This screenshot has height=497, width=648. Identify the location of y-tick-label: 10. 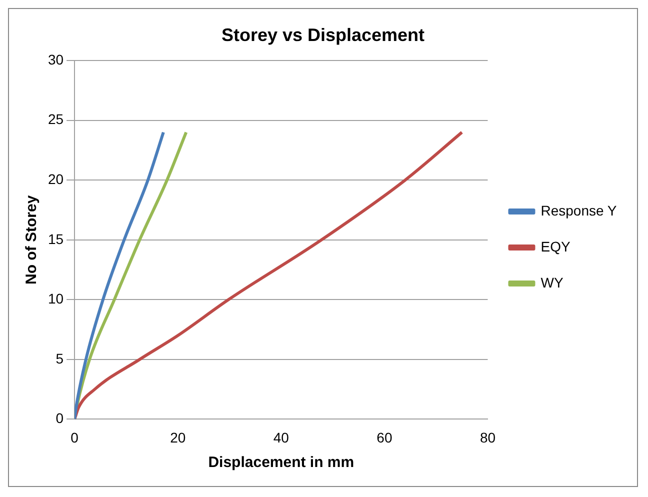
(56, 298).